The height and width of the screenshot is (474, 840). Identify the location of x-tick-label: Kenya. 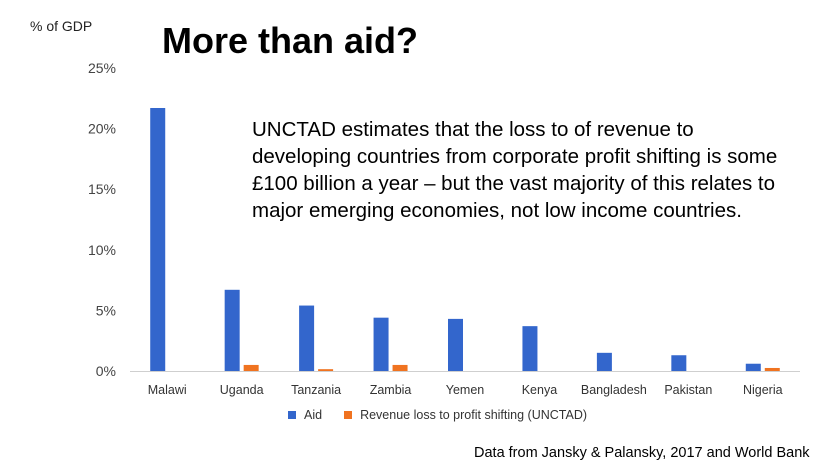
(539, 390).